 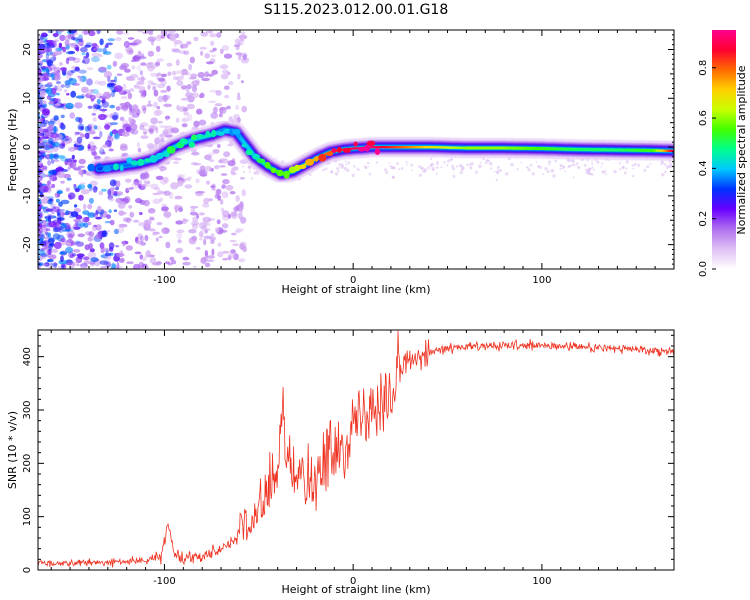 What do you see at coordinates (703, 219) in the screenshot?
I see `colorbar-tick-label: 0.2` at bounding box center [703, 219].